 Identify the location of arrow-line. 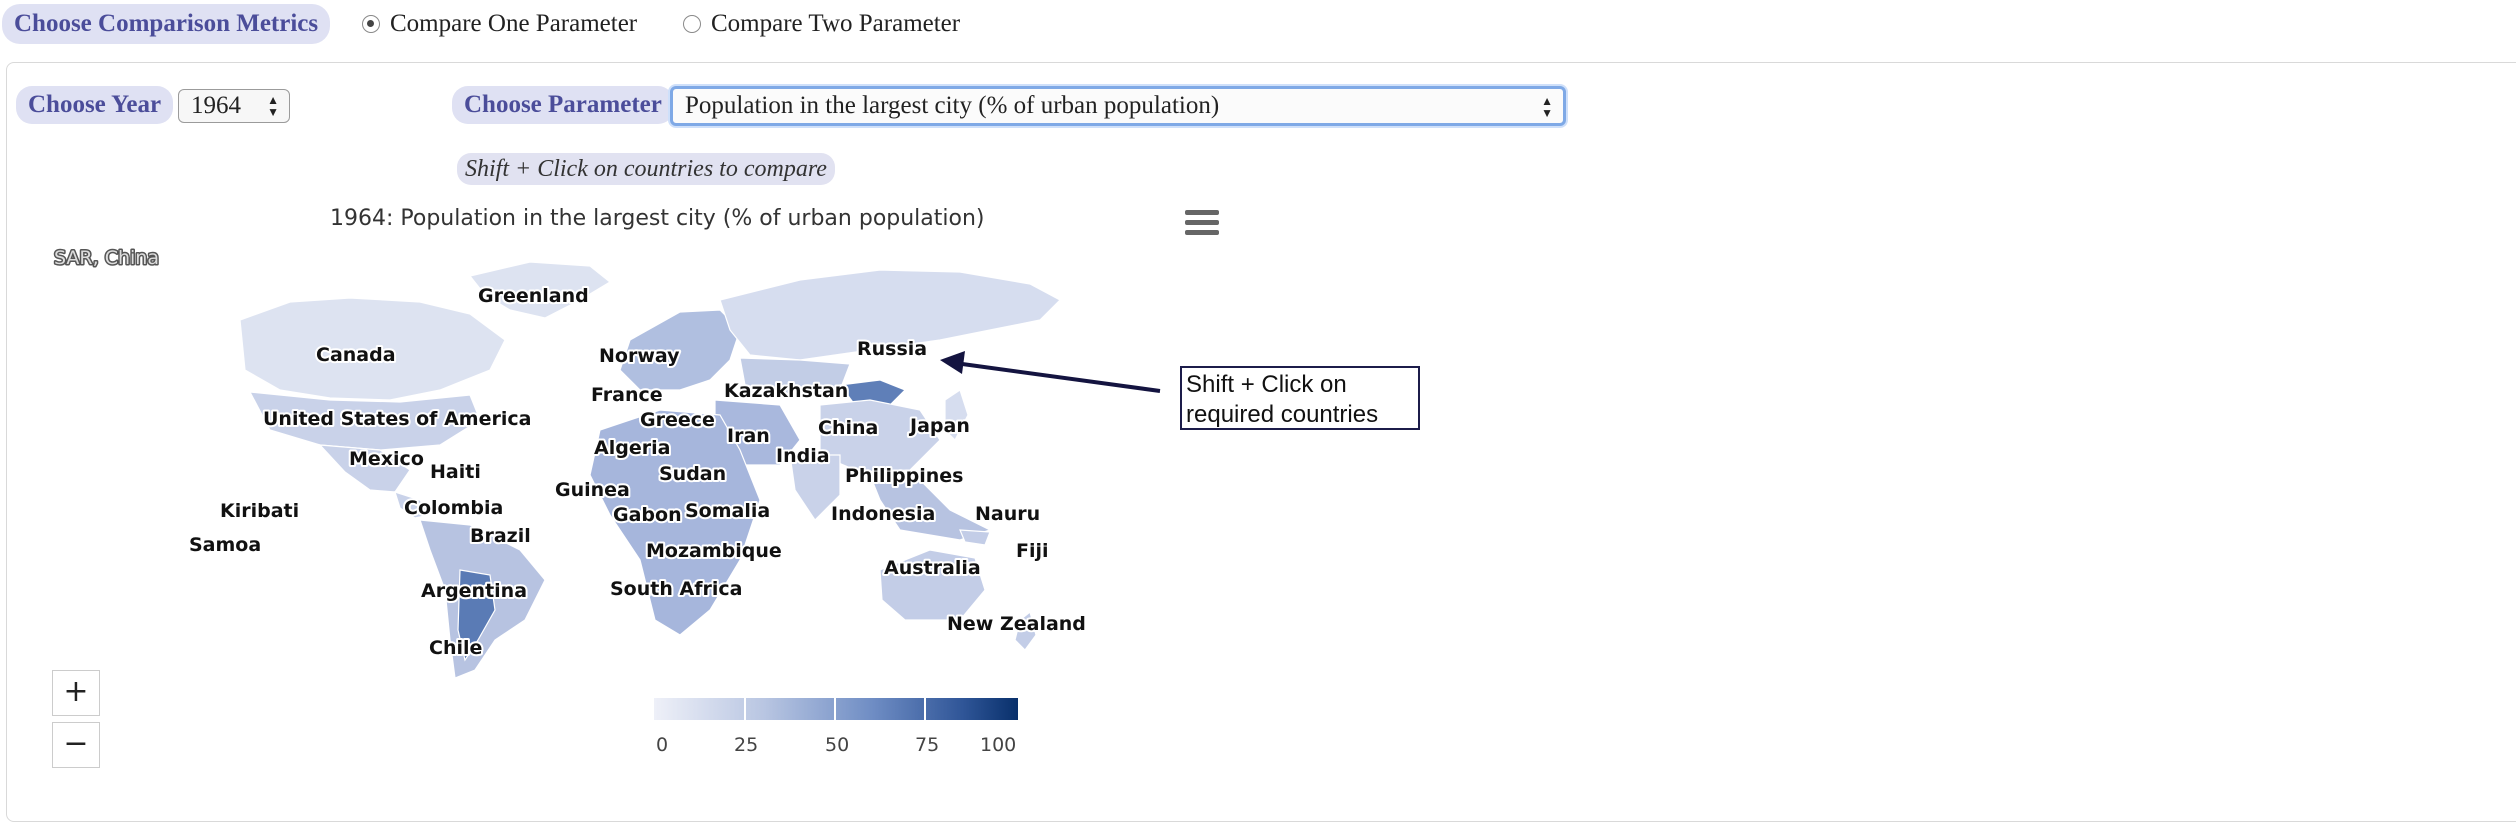
(1057, 377).